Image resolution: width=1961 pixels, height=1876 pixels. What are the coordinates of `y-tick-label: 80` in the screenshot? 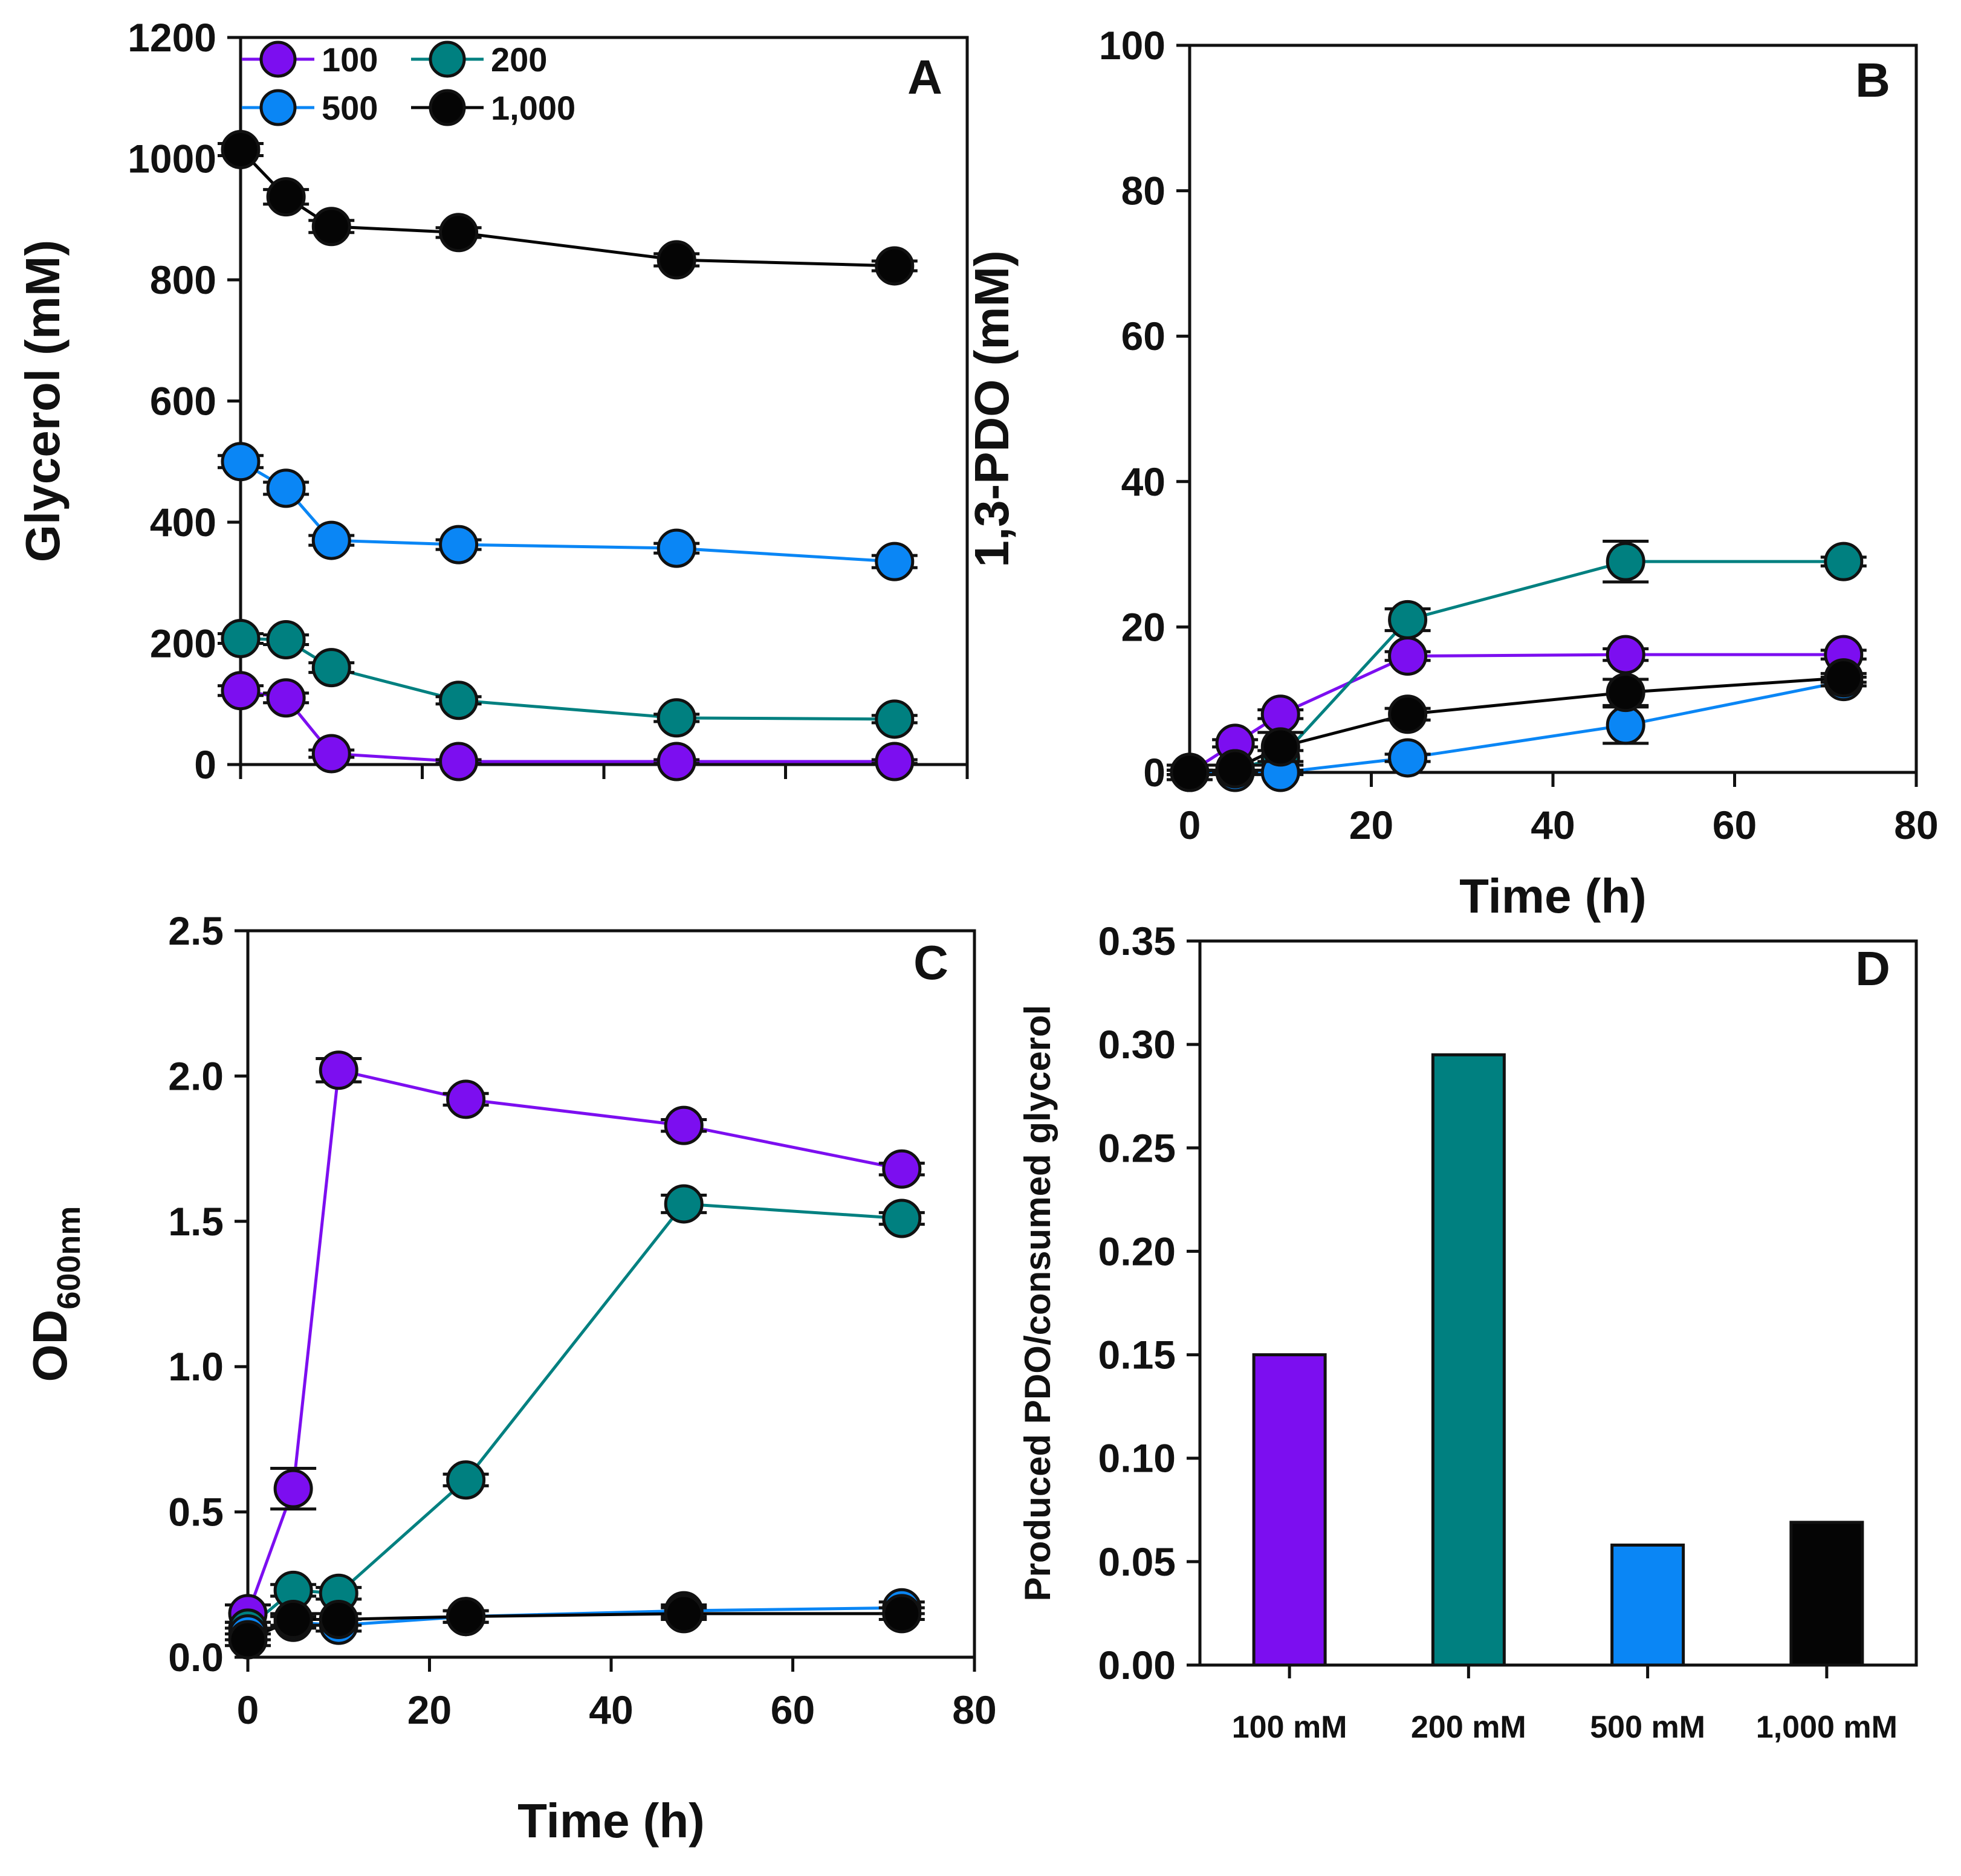 It's located at (1143, 191).